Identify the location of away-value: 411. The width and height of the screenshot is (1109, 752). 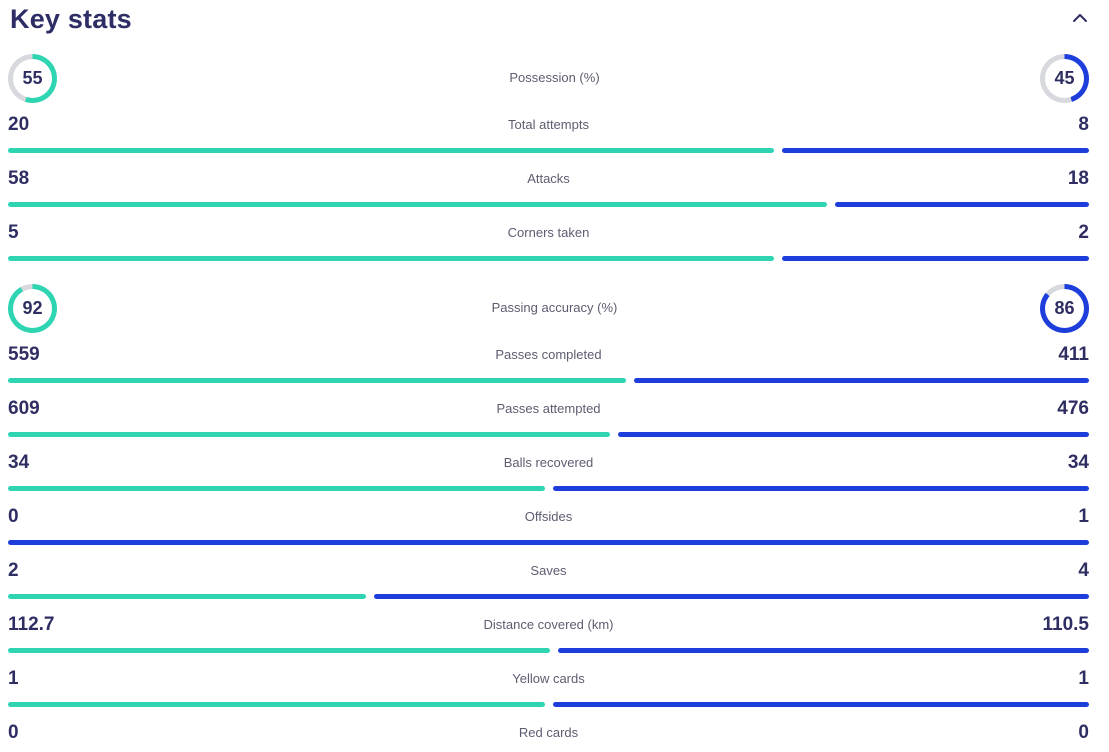
(1073, 354).